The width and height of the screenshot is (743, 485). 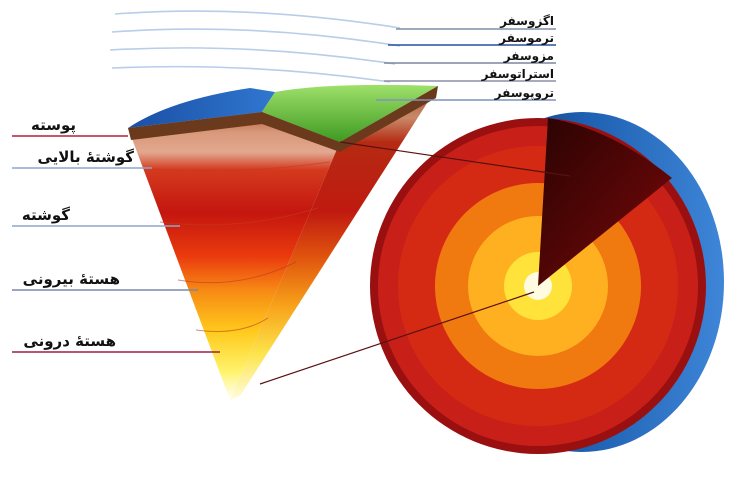 What do you see at coordinates (528, 56) in the screenshot?
I see `label-mesosphere: مزوسفر` at bounding box center [528, 56].